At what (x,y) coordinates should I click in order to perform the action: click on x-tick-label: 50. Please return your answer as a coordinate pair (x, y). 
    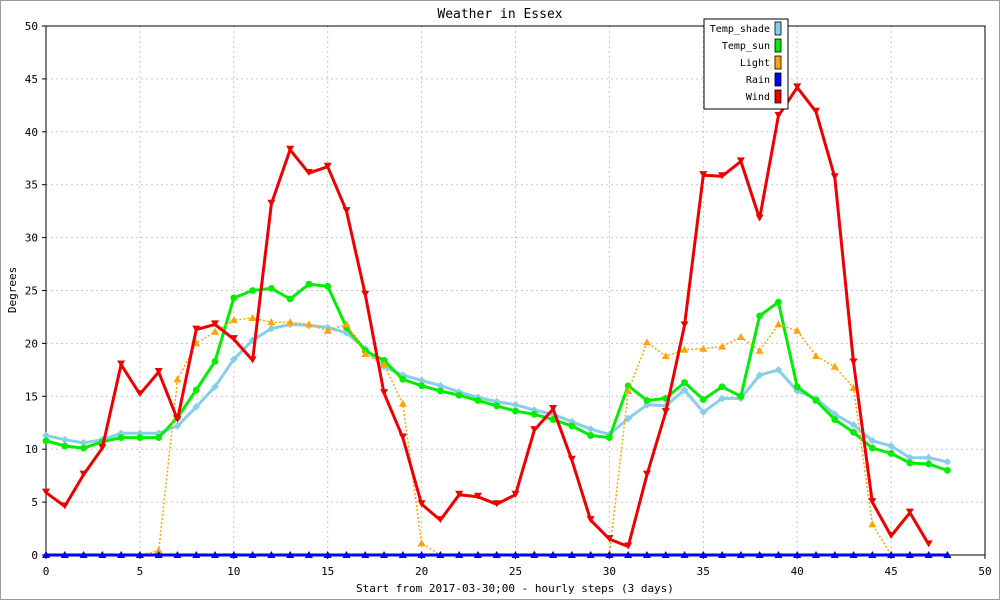
    Looking at the image, I should click on (984, 571).